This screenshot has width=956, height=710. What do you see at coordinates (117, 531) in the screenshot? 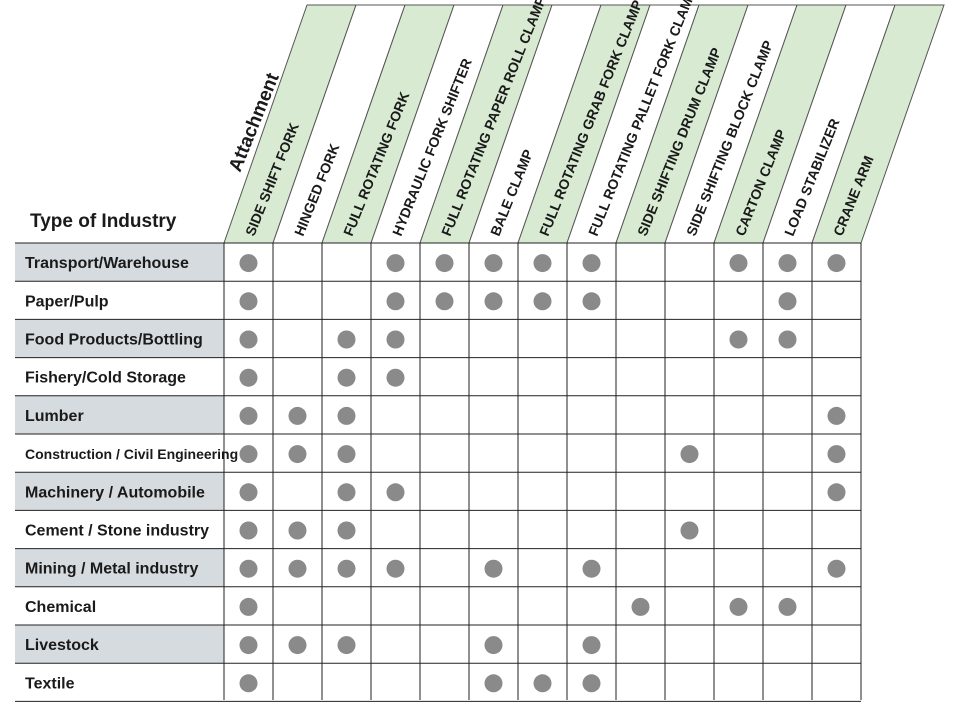
I see `row-label: Cement / Stone industry` at bounding box center [117, 531].